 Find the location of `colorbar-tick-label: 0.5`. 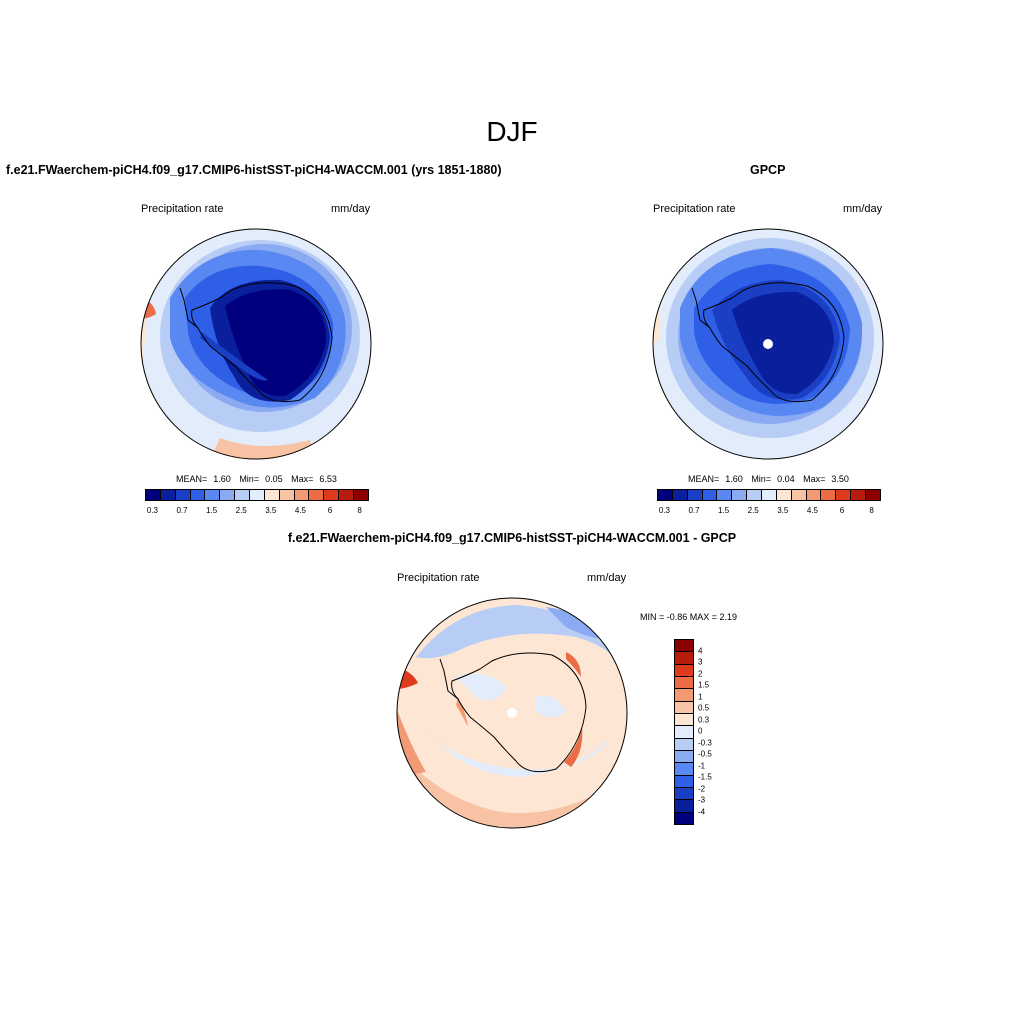

colorbar-tick-label: 0.5 is located at coordinates (704, 708).